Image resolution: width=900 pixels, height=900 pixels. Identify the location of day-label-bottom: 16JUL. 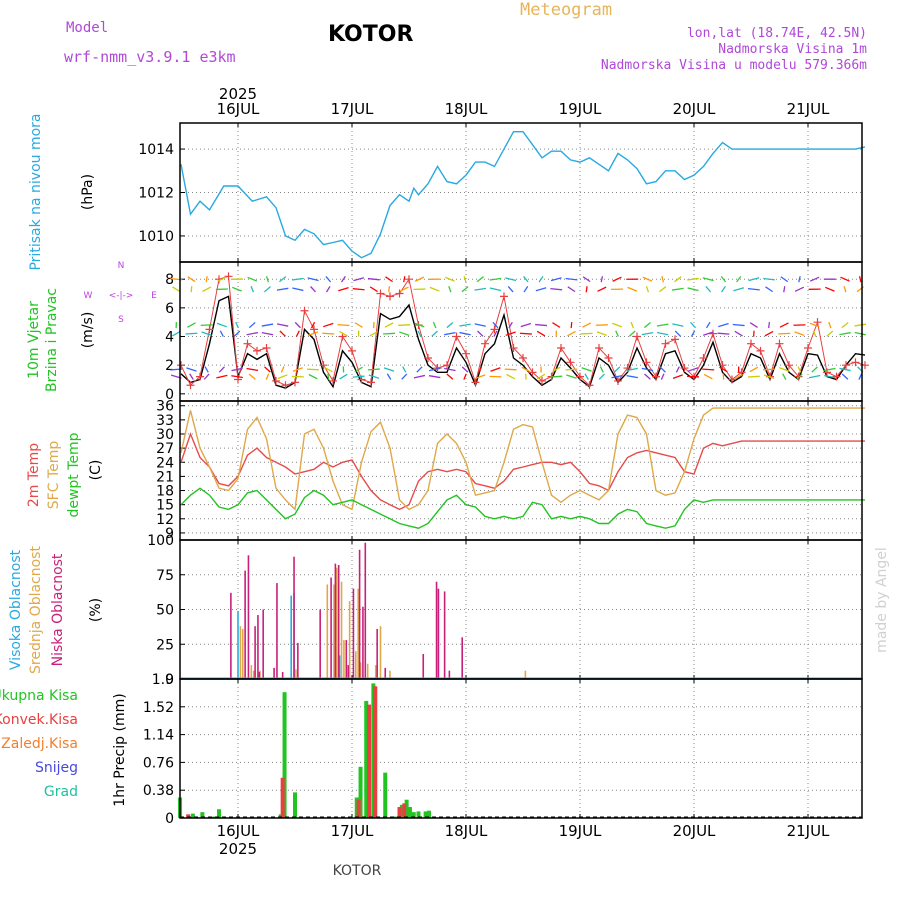
(238, 831).